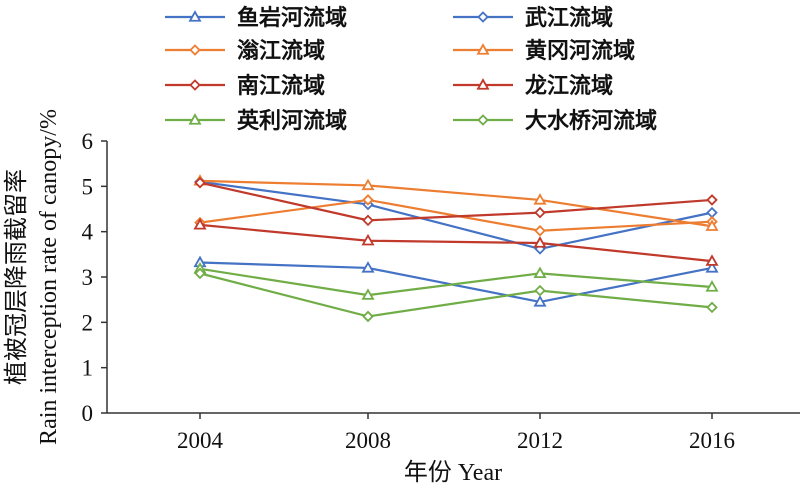 The width and height of the screenshot is (800, 491). Describe the element at coordinates (453, 472) in the screenshot. I see `x-axis-label: 年份 Year` at that location.